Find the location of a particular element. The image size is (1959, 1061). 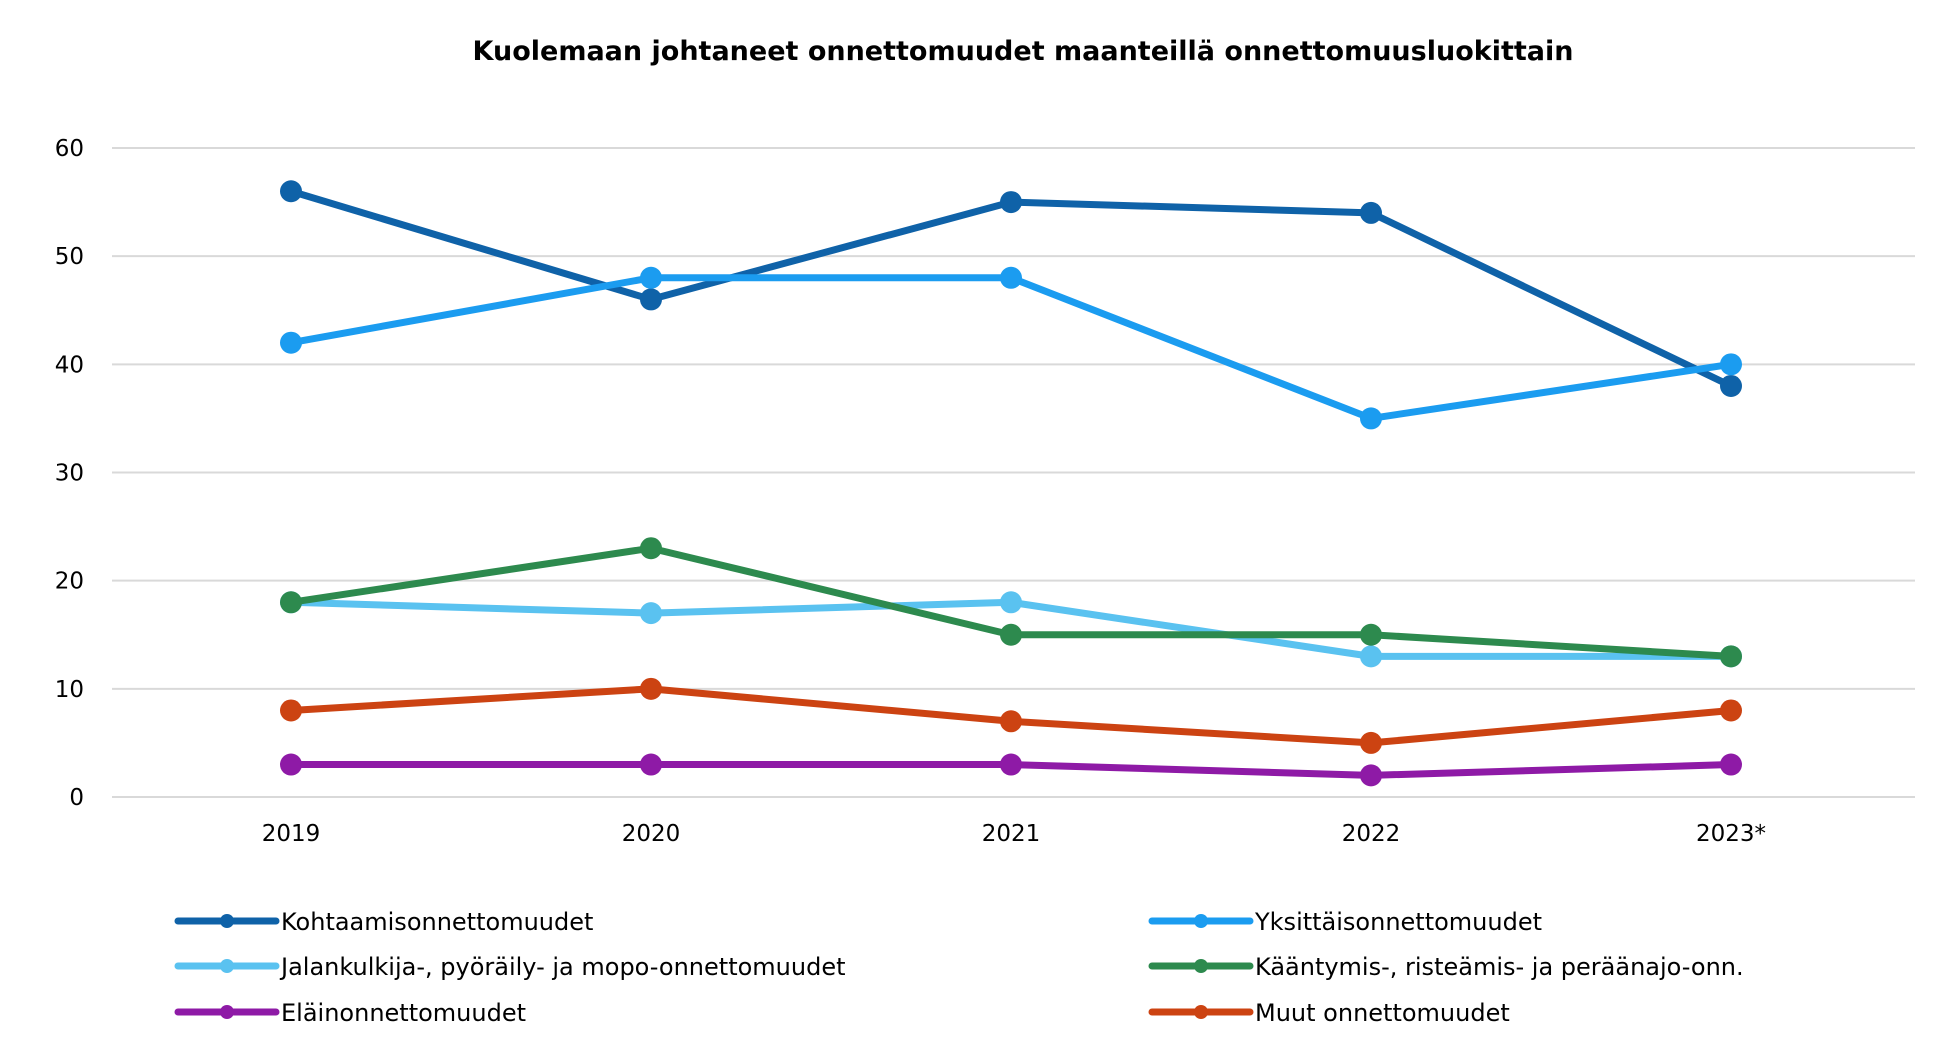

x-tick-label: 2022 is located at coordinates (1371, 834).